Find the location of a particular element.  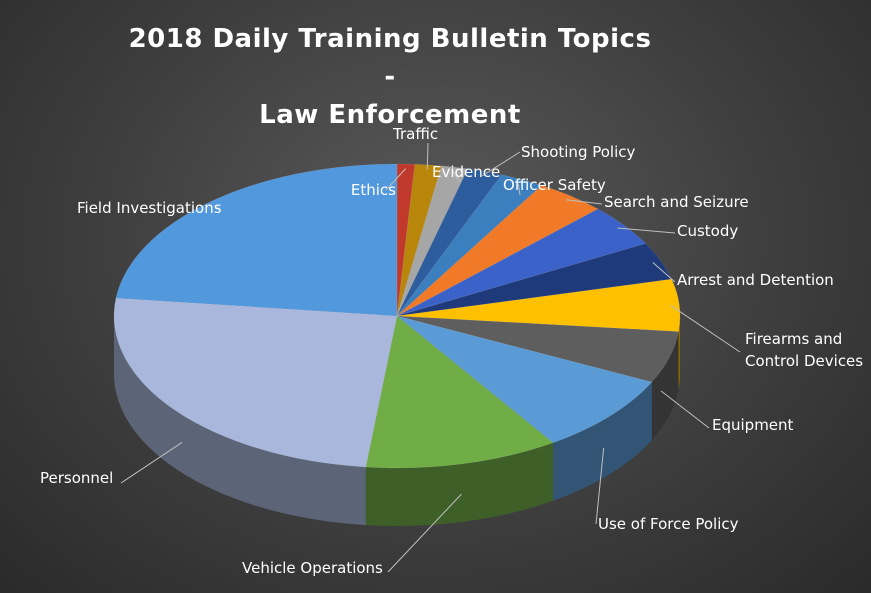

slice-label-custody: Custody is located at coordinates (707, 231).